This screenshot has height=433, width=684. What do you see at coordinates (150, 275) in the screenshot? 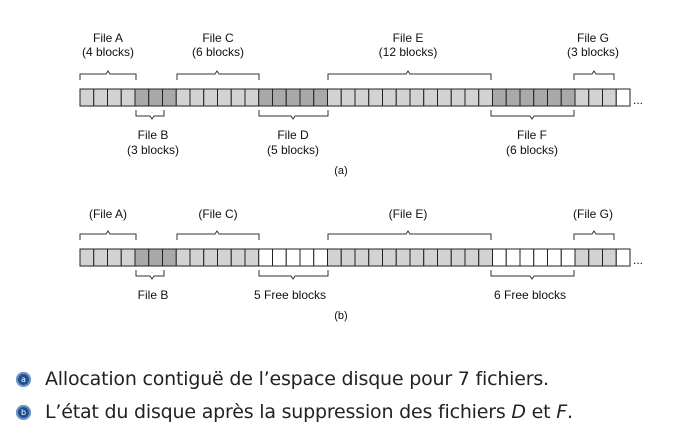
I see `brace-file-b-b` at bounding box center [150, 275].